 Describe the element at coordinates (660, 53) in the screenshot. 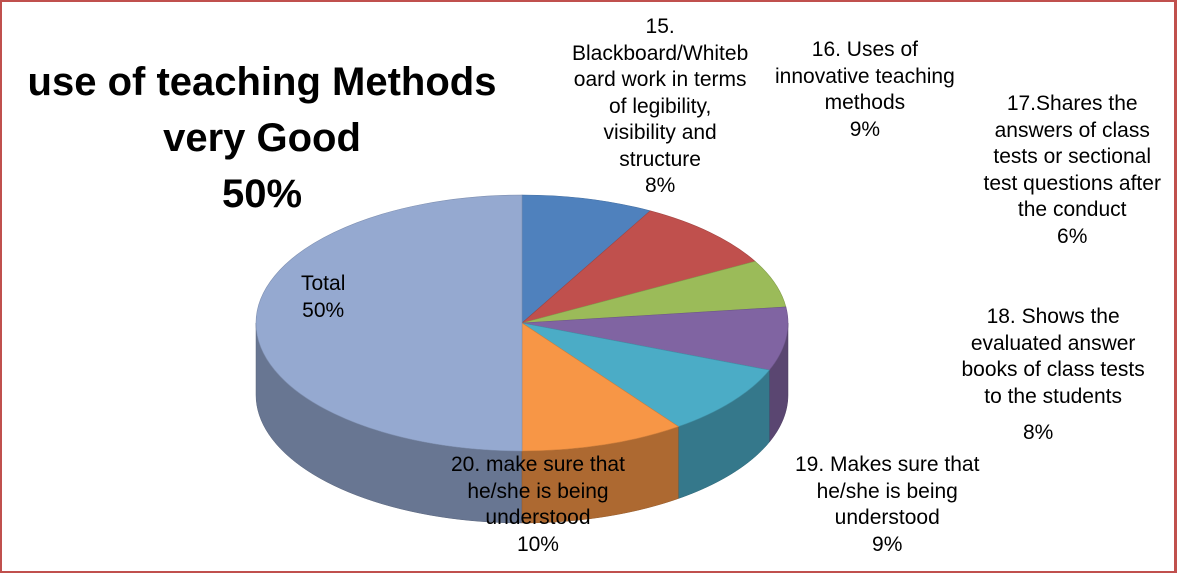

I see `data-label-line: Blackboard/Whiteb` at that location.